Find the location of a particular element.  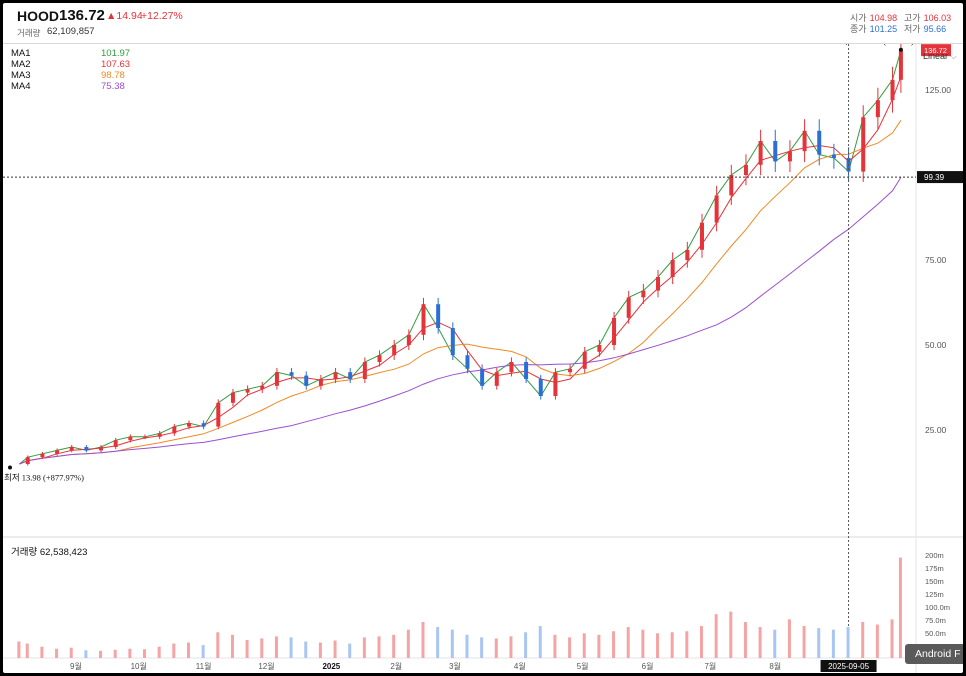

android-badge: Android F is located at coordinates (934, 654).